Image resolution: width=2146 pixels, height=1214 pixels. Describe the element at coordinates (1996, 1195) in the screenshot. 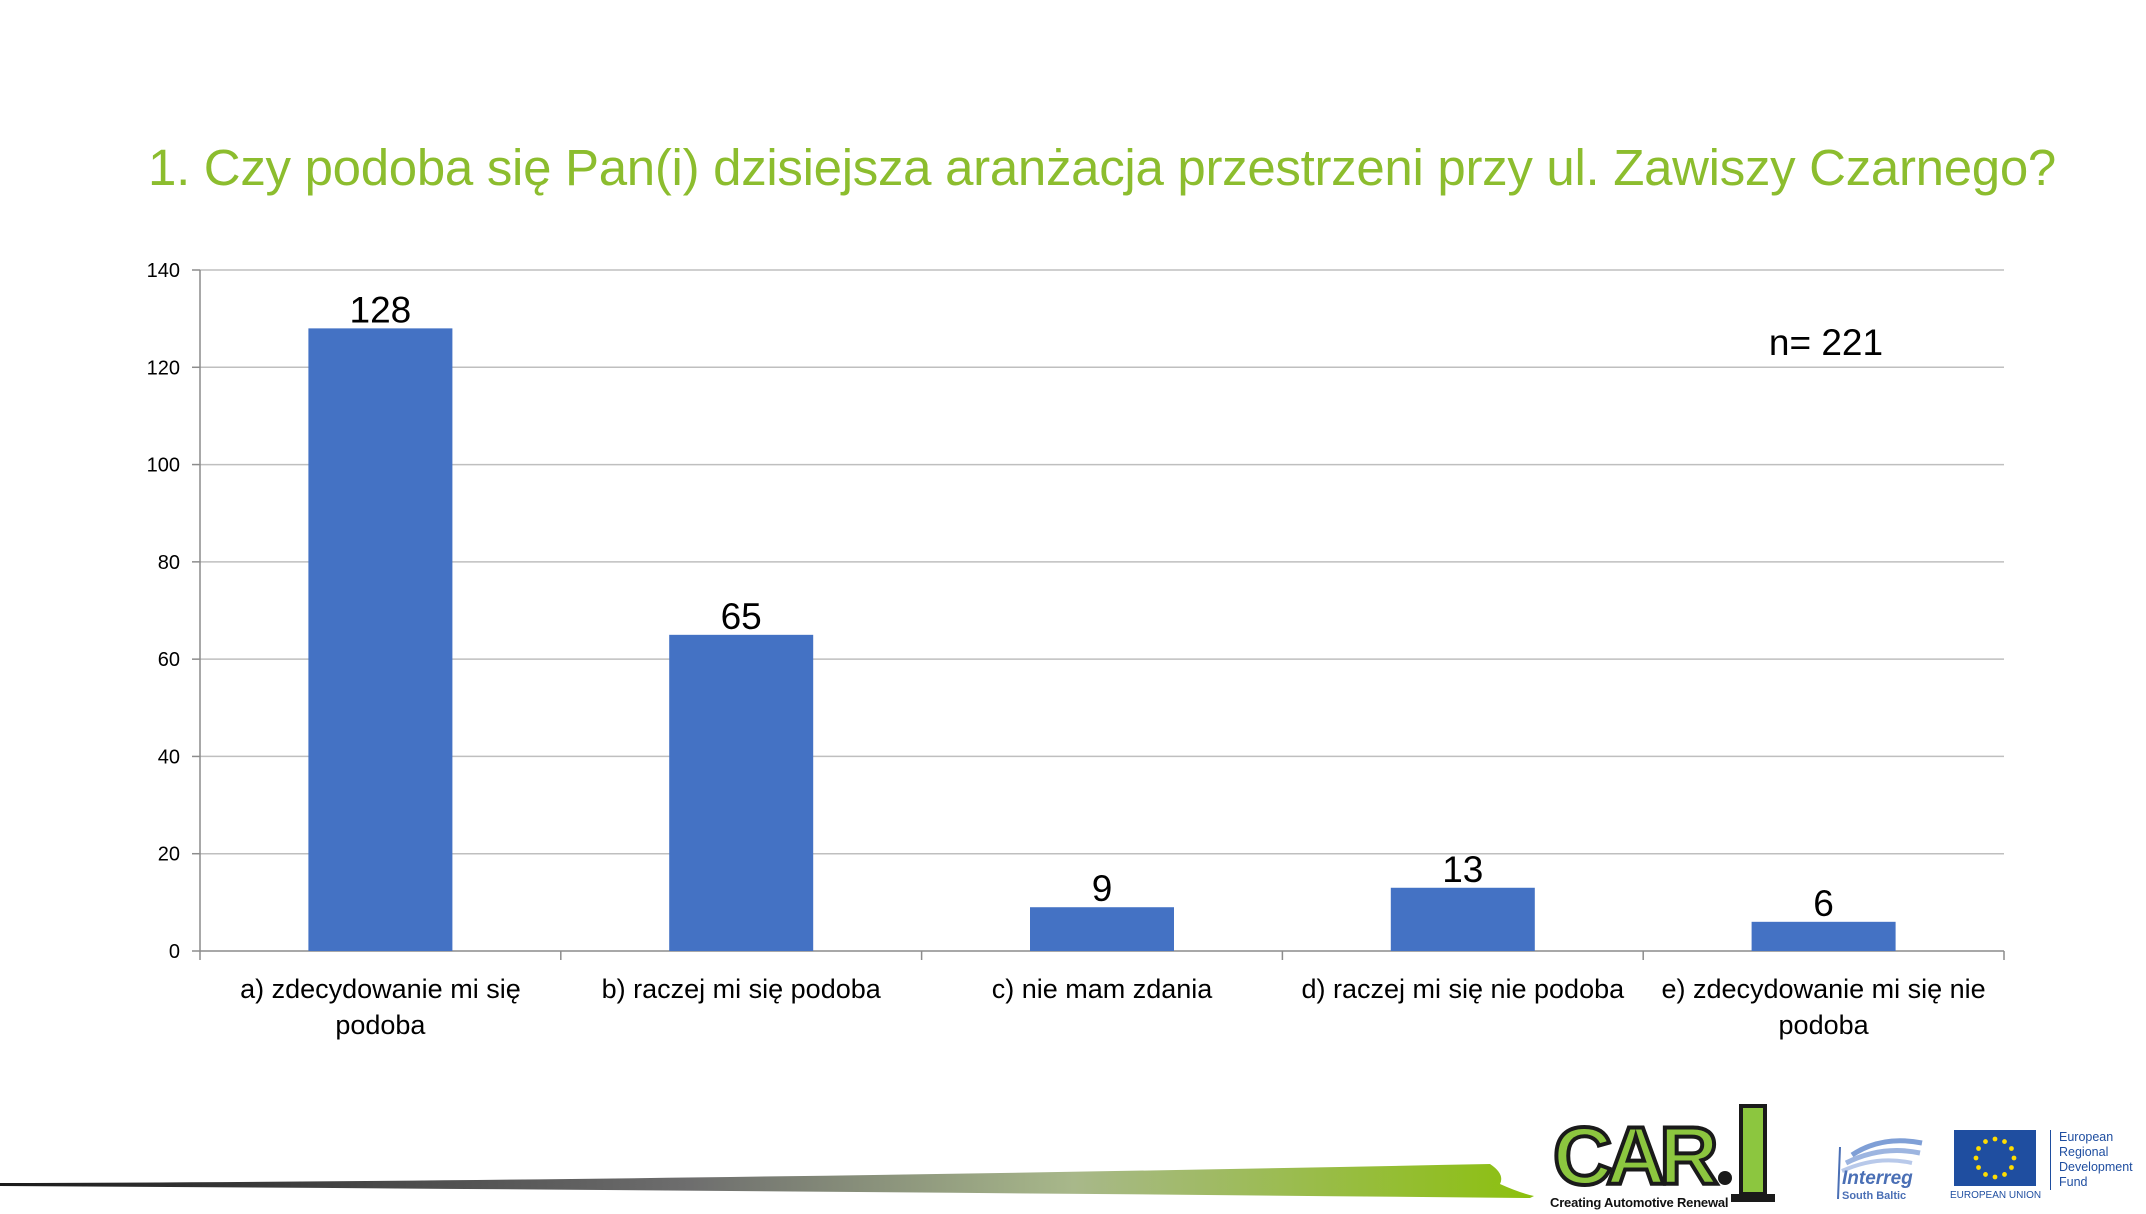

I see `eu-caption: EUROPEAN UNION` at that location.